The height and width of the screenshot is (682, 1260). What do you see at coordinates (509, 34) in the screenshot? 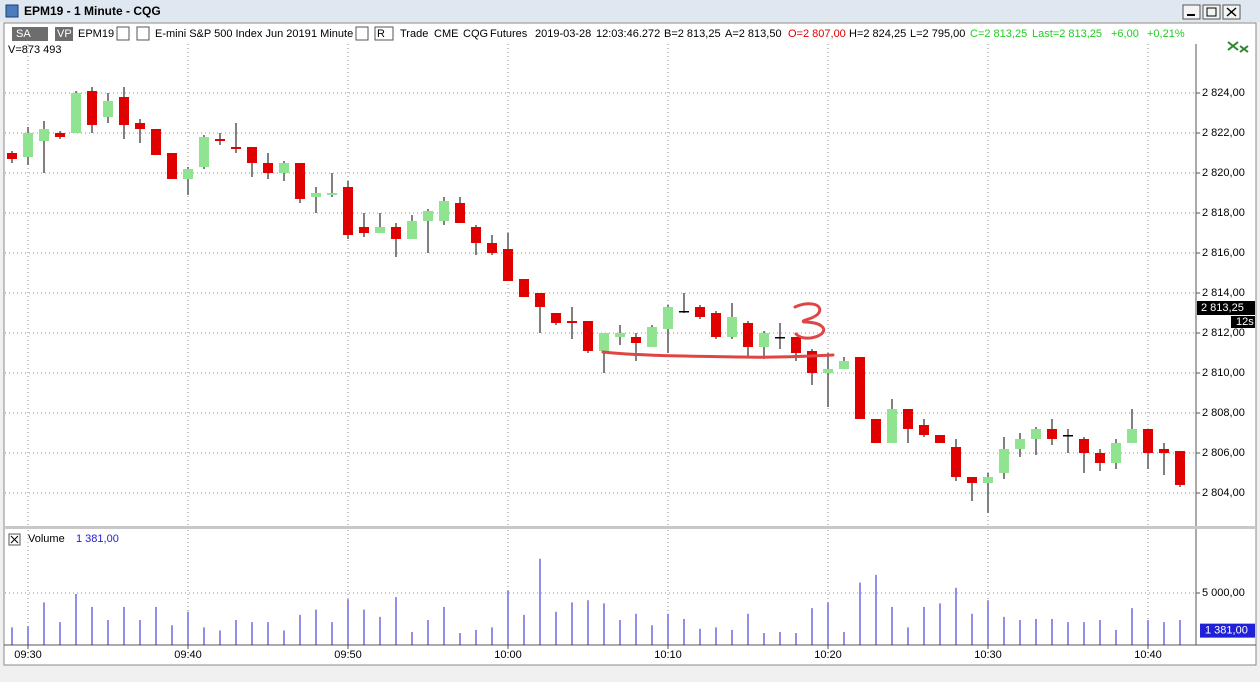
I see `kind: Futures` at bounding box center [509, 34].